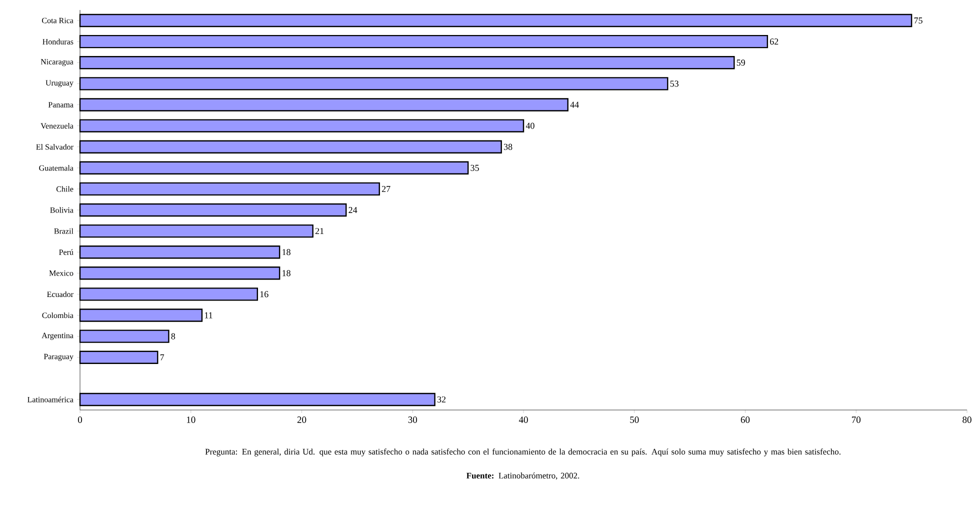  Describe the element at coordinates (80, 419) in the screenshot. I see `x-tick-label: 0` at that location.